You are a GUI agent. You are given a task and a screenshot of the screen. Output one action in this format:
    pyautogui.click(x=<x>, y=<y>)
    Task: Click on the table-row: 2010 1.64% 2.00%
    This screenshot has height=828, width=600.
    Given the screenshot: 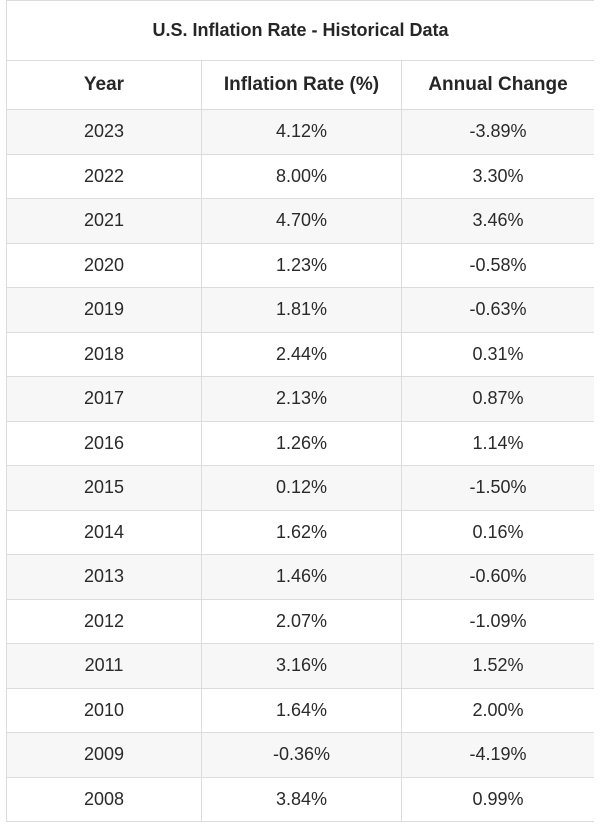 What is the action you would take?
    pyautogui.click(x=300, y=710)
    